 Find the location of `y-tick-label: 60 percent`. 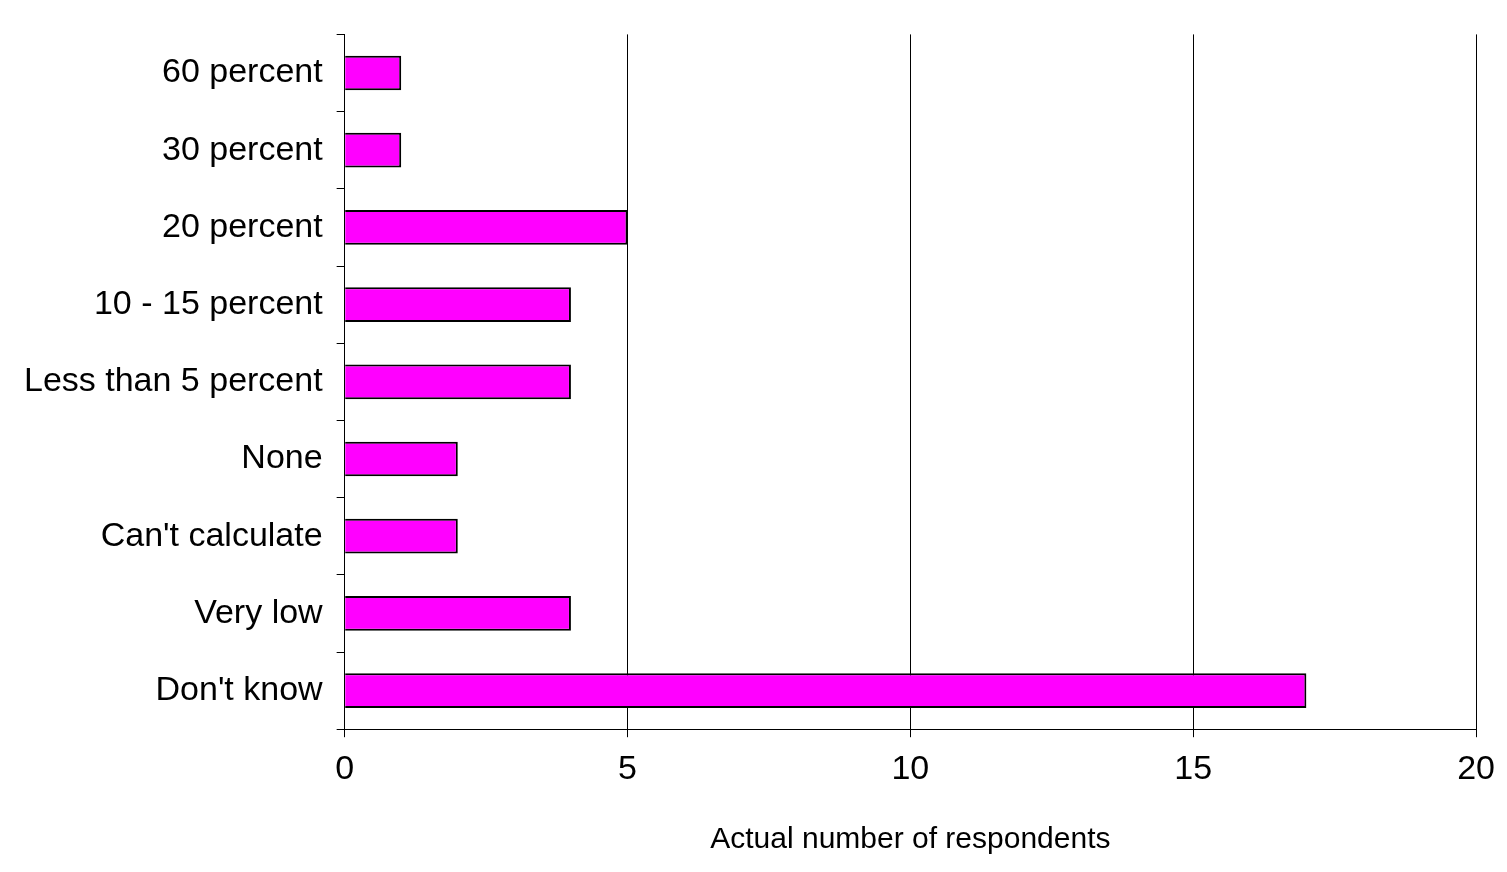

y-tick-label: 60 percent is located at coordinates (242, 70).